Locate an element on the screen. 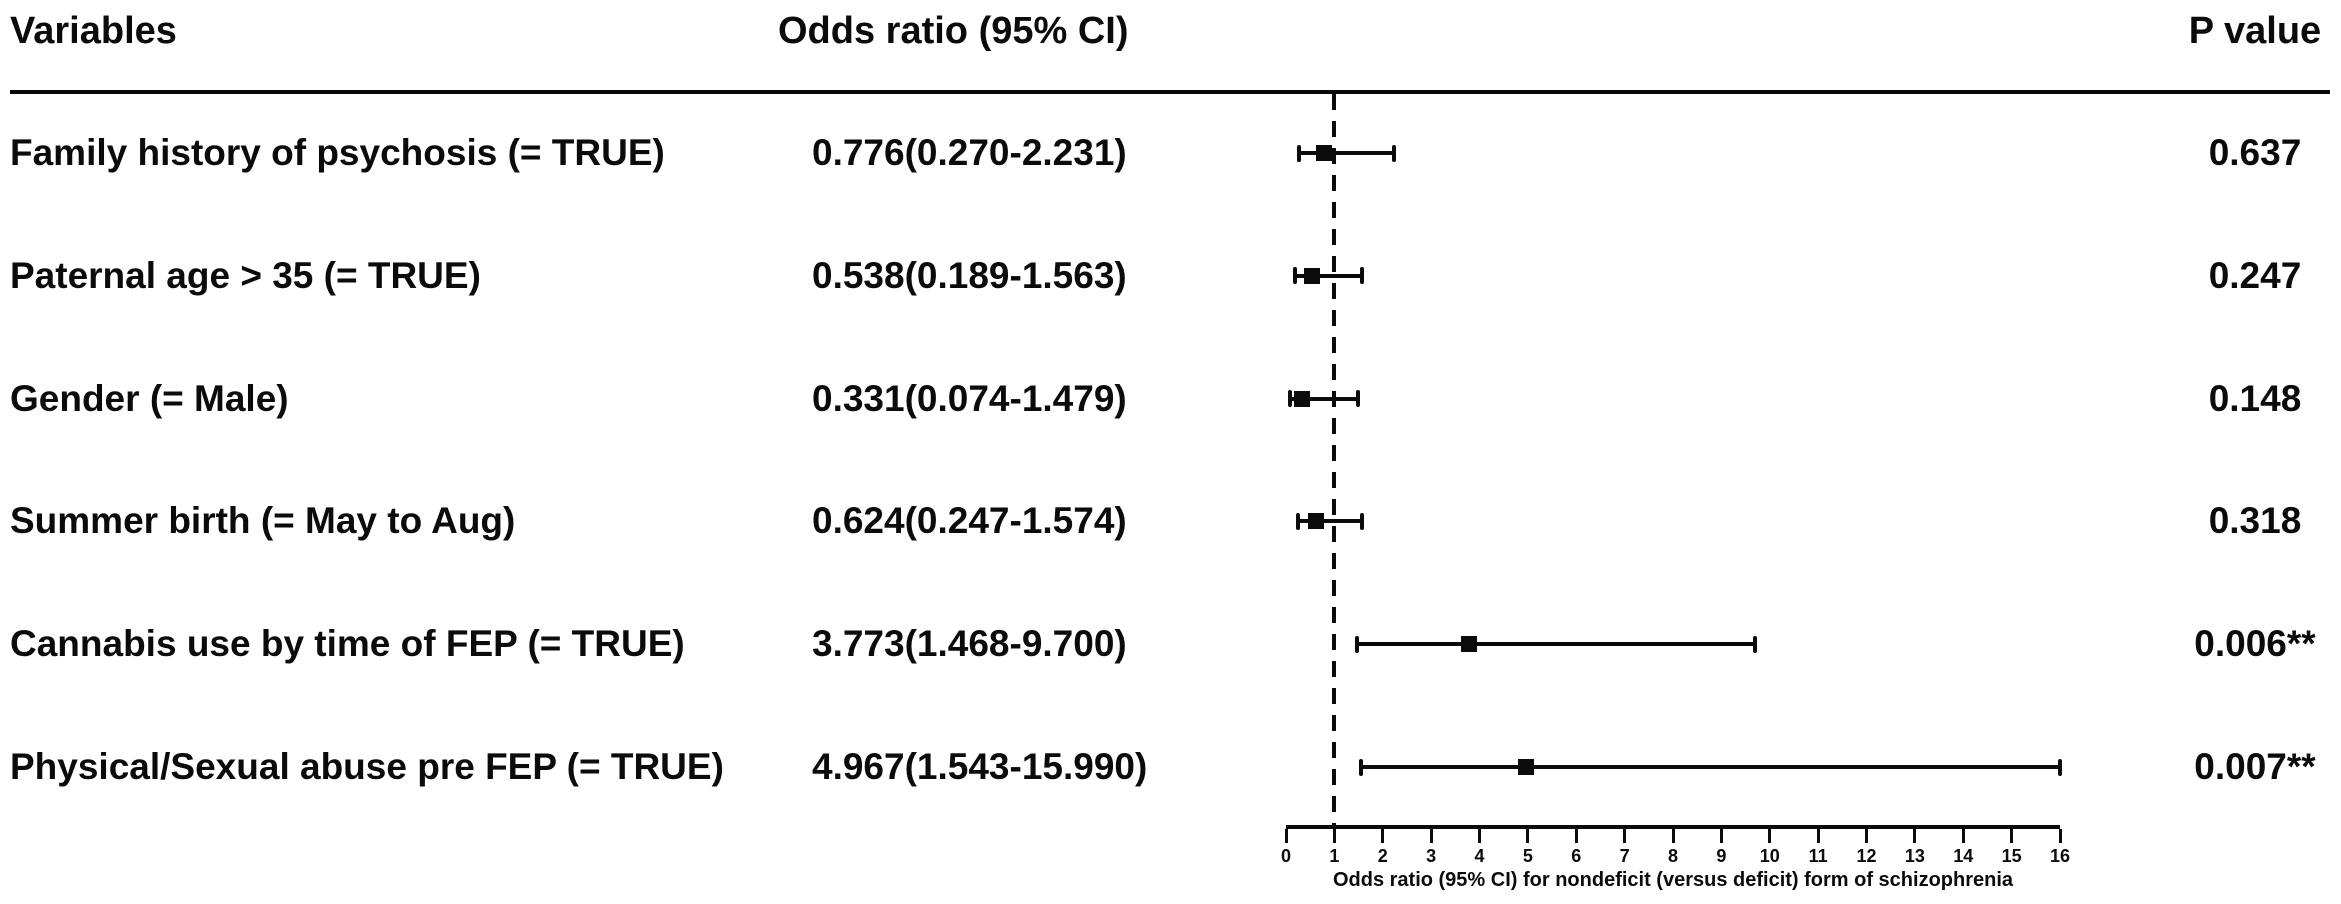 The image size is (2341, 904). row-p-value: 0.148 is located at coordinates (2255, 398).